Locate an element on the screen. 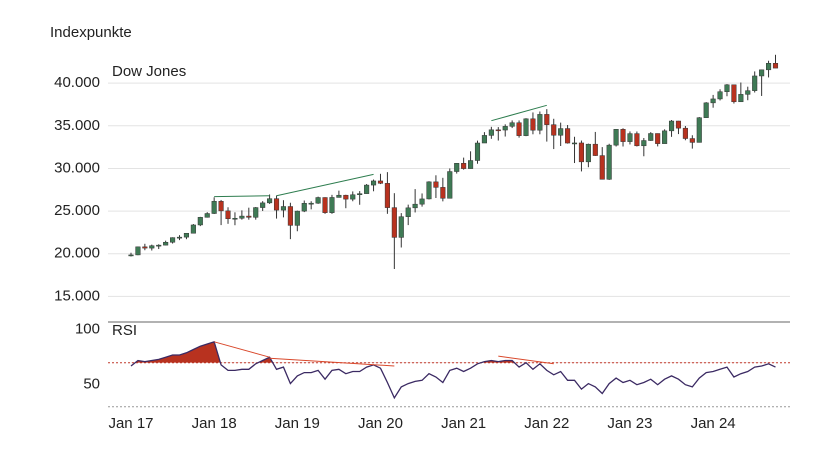 The width and height of the screenshot is (840, 453). panel-label: RSI is located at coordinates (124, 330).